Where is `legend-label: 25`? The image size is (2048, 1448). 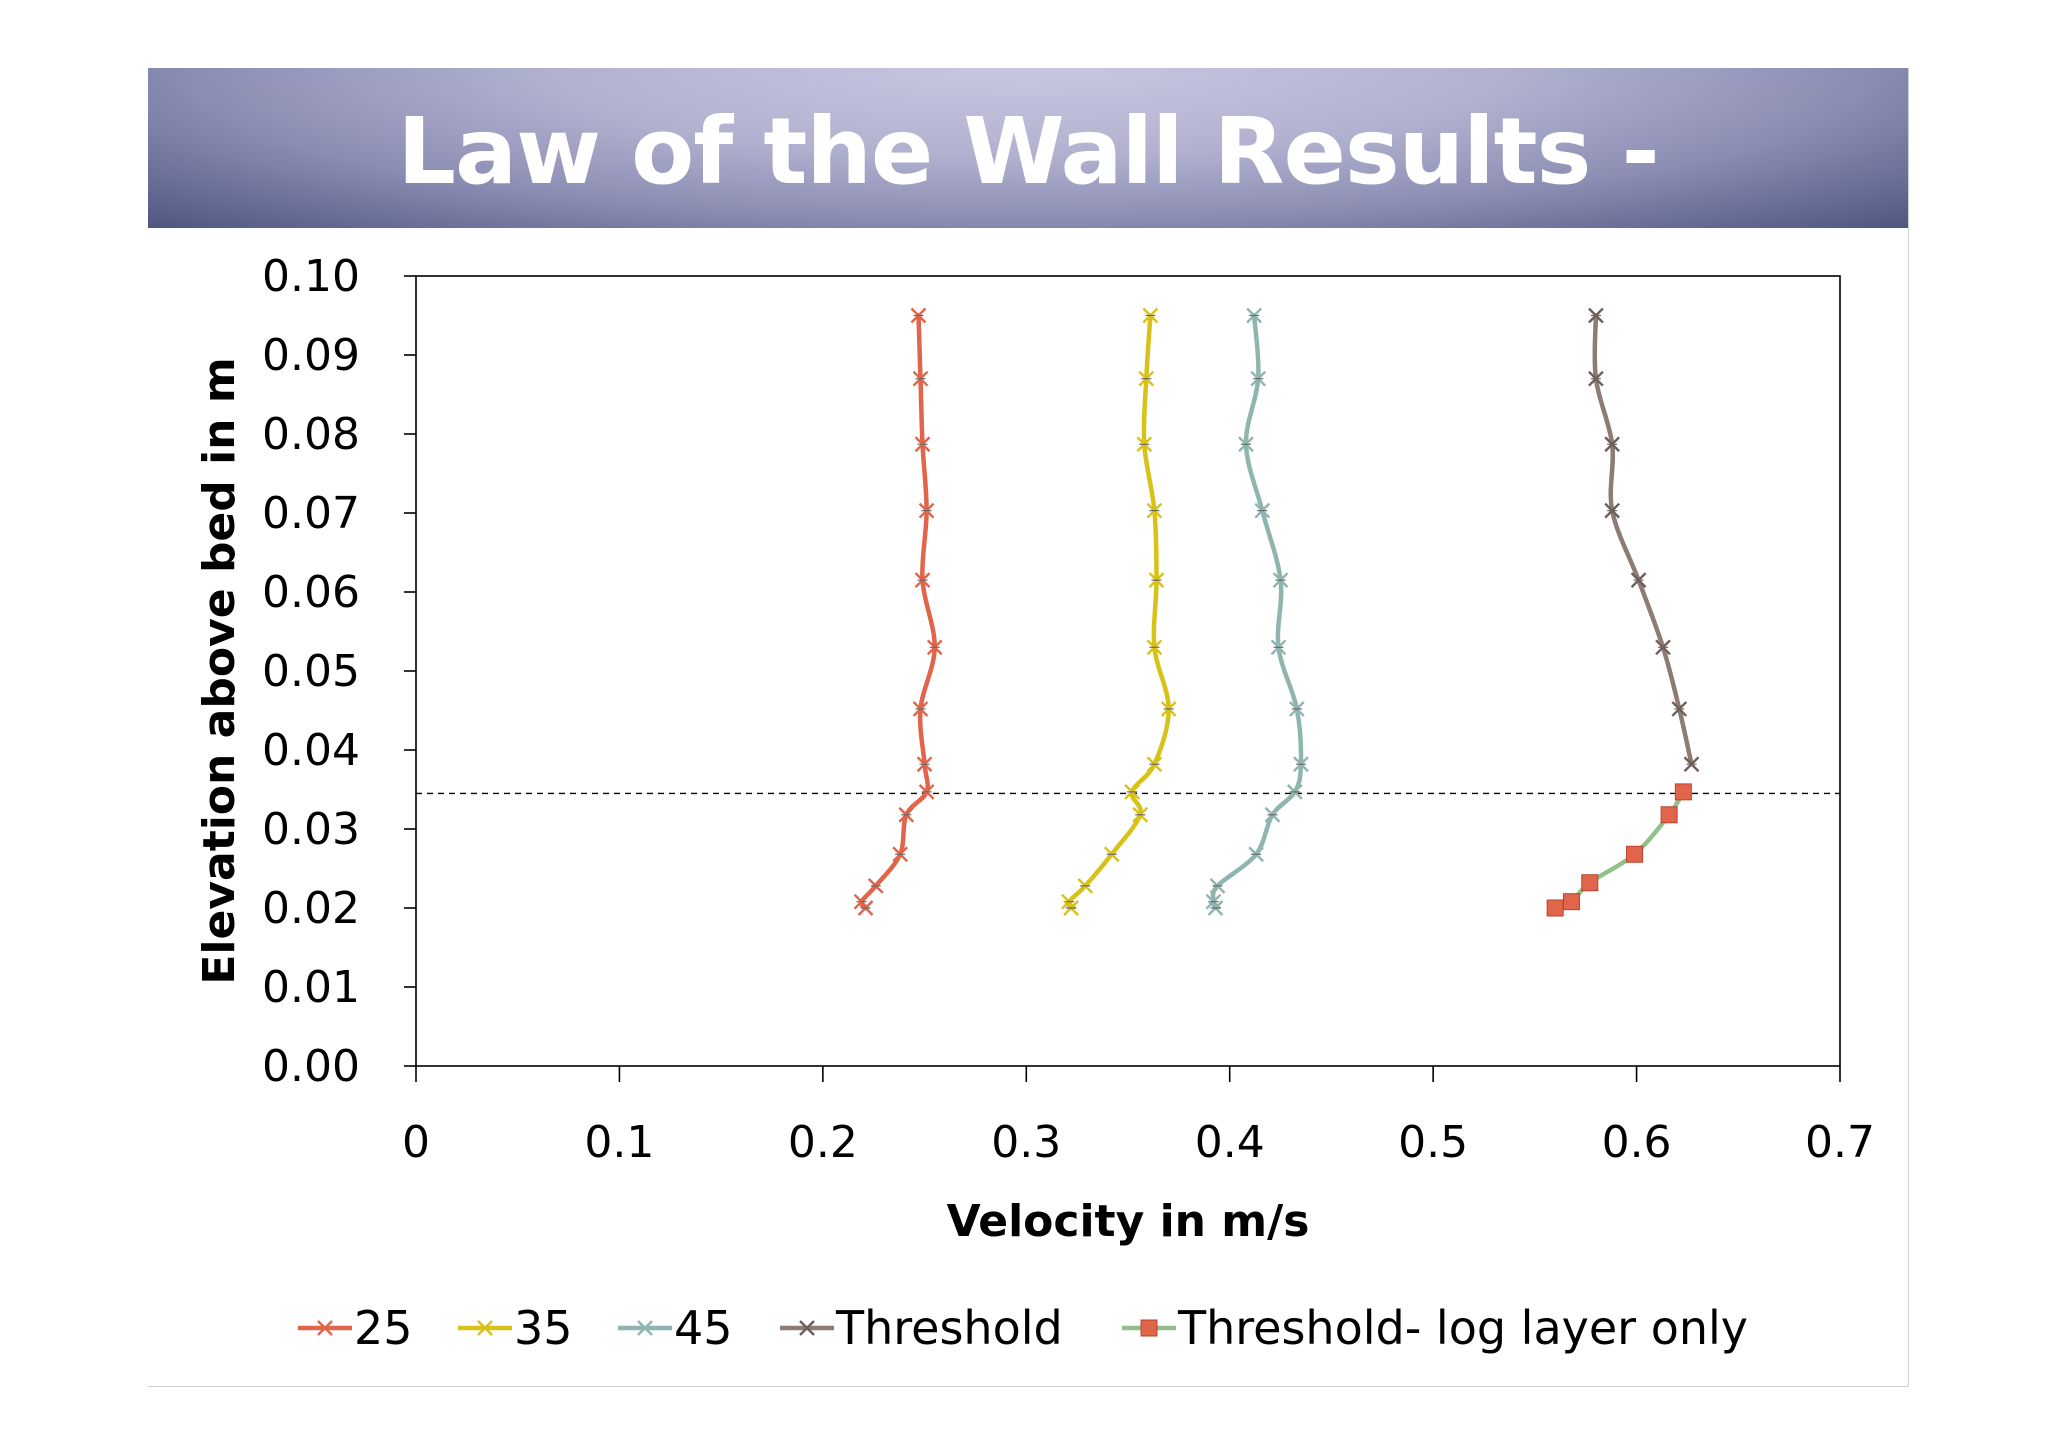
legend-label: 25 is located at coordinates (383, 1328).